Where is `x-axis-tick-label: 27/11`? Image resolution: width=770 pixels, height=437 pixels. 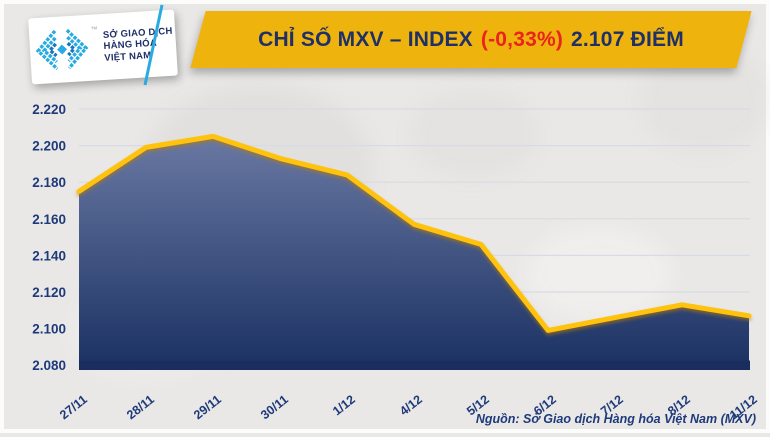
x-axis-tick-label: 27/11 is located at coordinates (73, 407).